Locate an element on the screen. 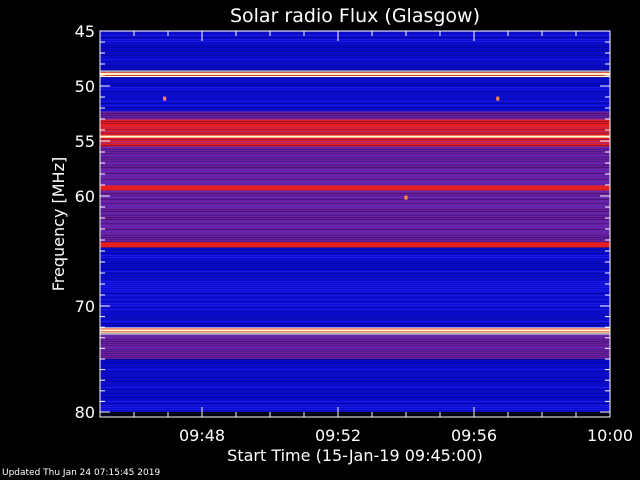 The image size is (640, 480). y-tick-label: 80 is located at coordinates (85, 412).